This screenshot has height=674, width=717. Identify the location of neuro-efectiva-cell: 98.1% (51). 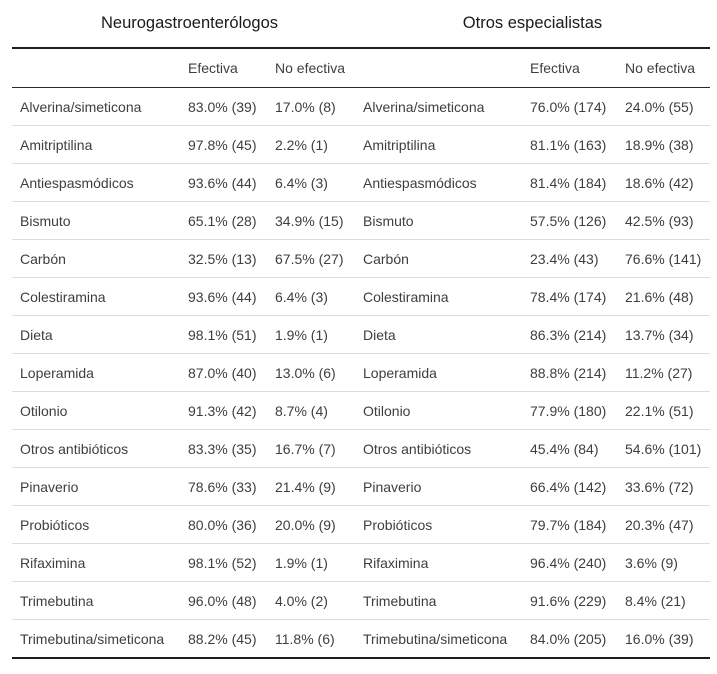
(222, 334).